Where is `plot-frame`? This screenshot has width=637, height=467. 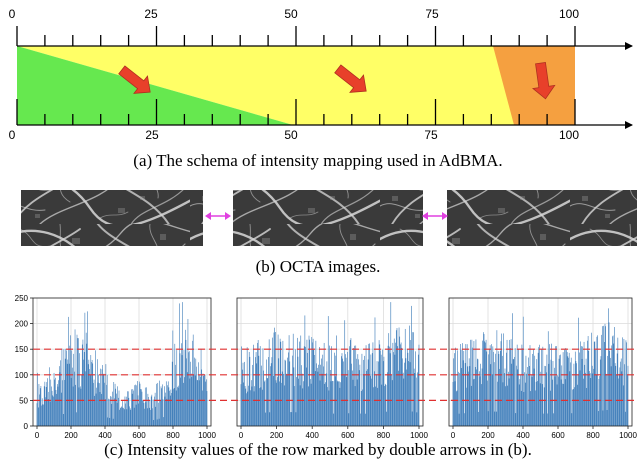 plot-frame is located at coordinates (540, 362).